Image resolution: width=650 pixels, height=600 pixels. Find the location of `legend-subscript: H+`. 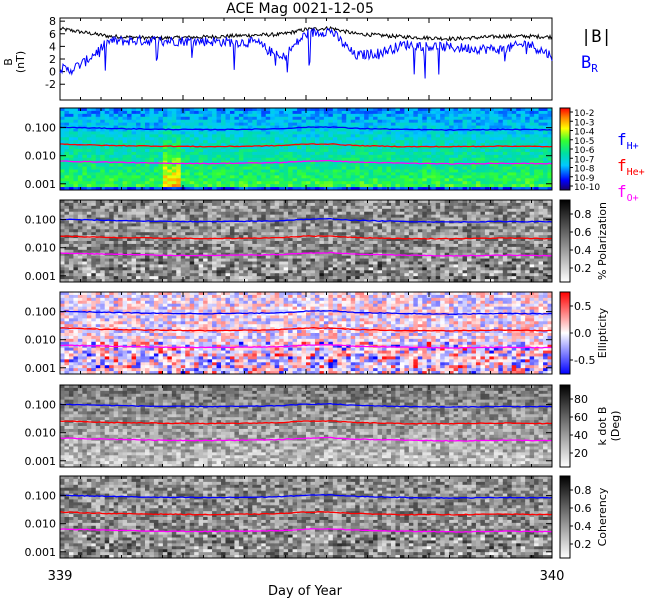

legend-subscript: H+ is located at coordinates (633, 146).